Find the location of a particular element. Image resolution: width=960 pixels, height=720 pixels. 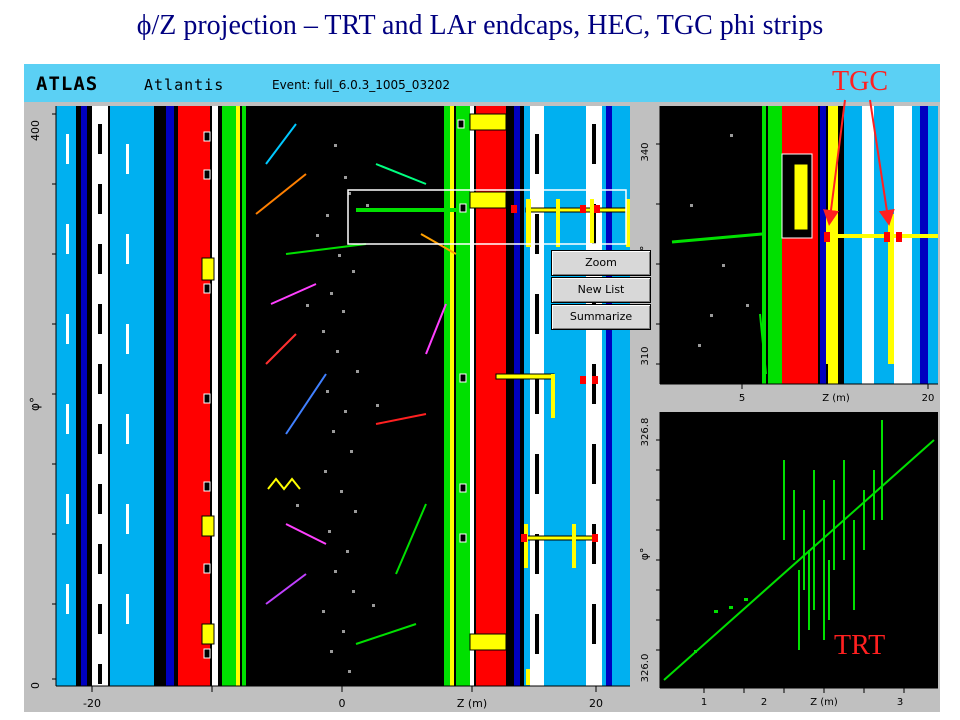

atlas-logo: ATLAS is located at coordinates (67, 84).